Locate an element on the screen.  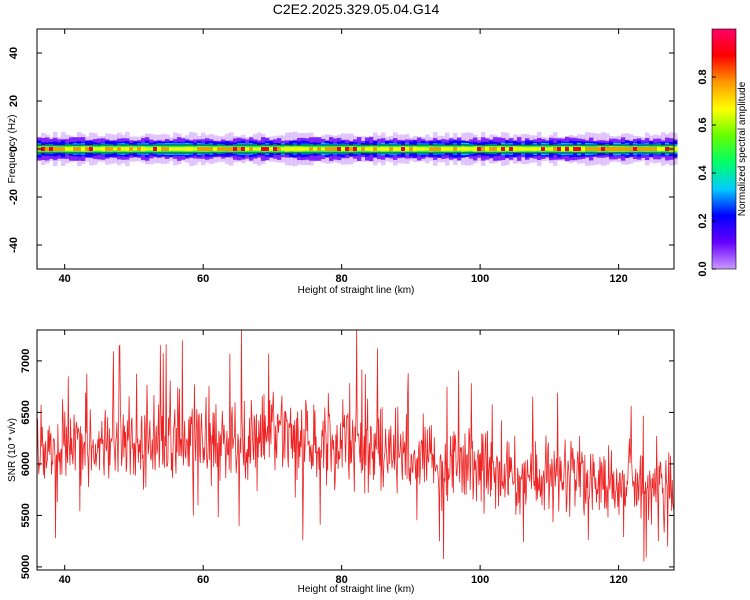
colorbar-tick-label: 0.6 is located at coordinates (703, 124).